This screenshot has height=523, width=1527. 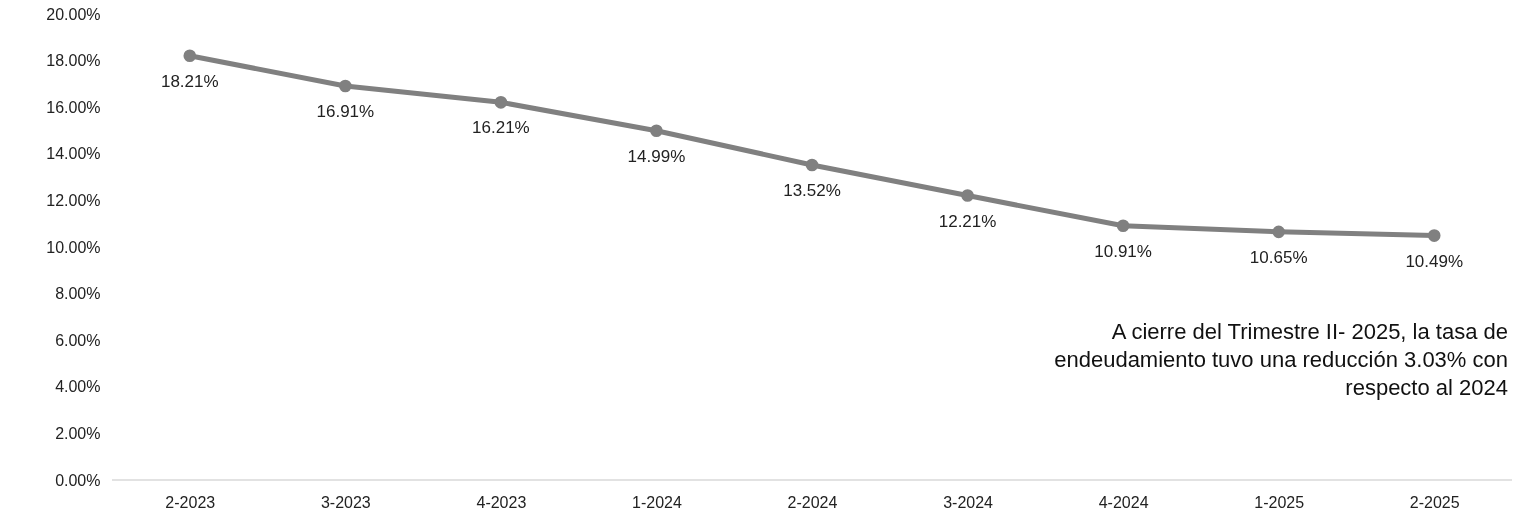 What do you see at coordinates (78, 340) in the screenshot?
I see `y-tick-label: 6.00%` at bounding box center [78, 340].